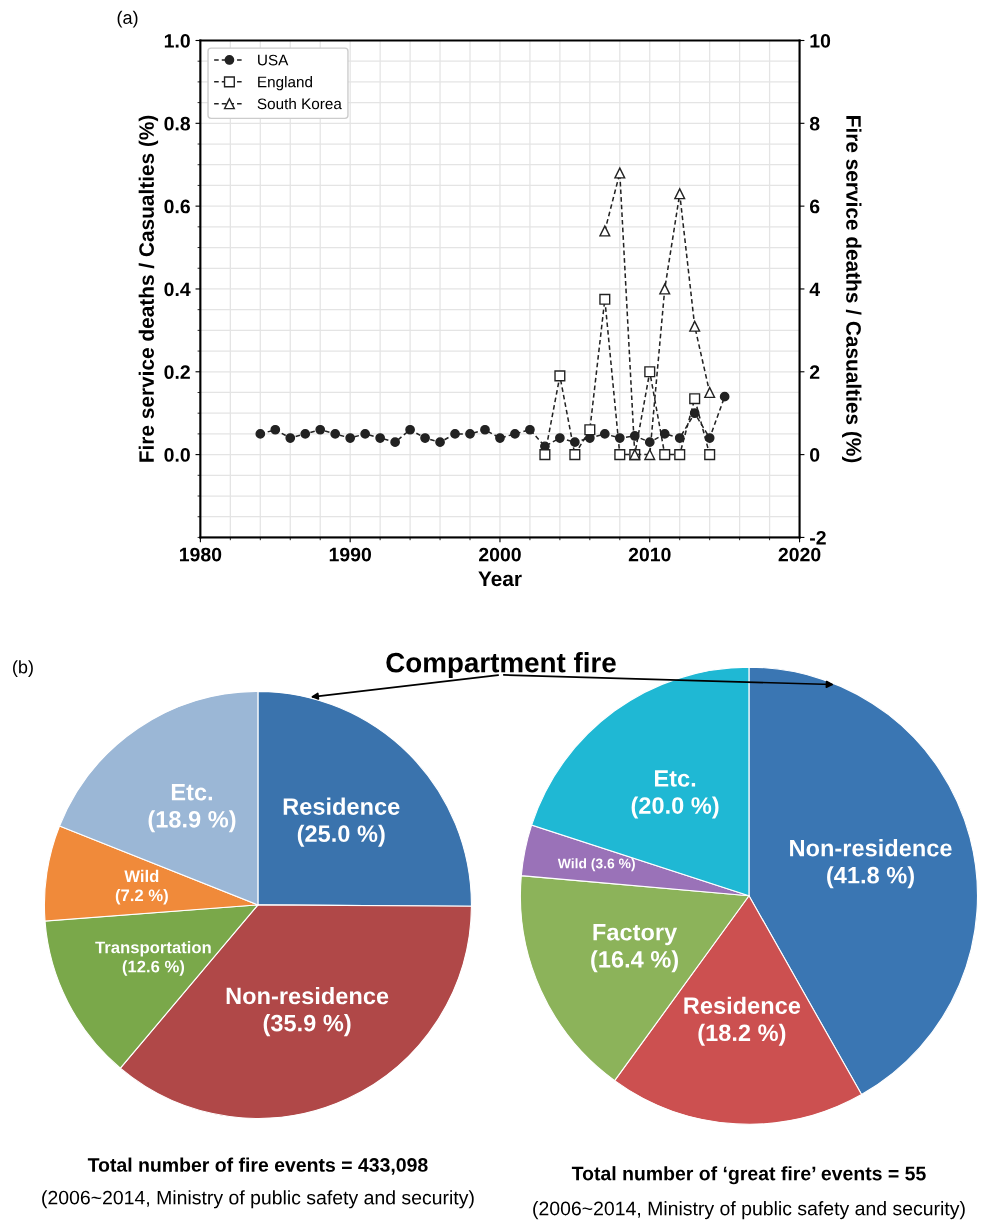 The height and width of the screenshot is (1227, 992). Describe the element at coordinates (273, 60) in the screenshot. I see `legend-label: USA` at that location.